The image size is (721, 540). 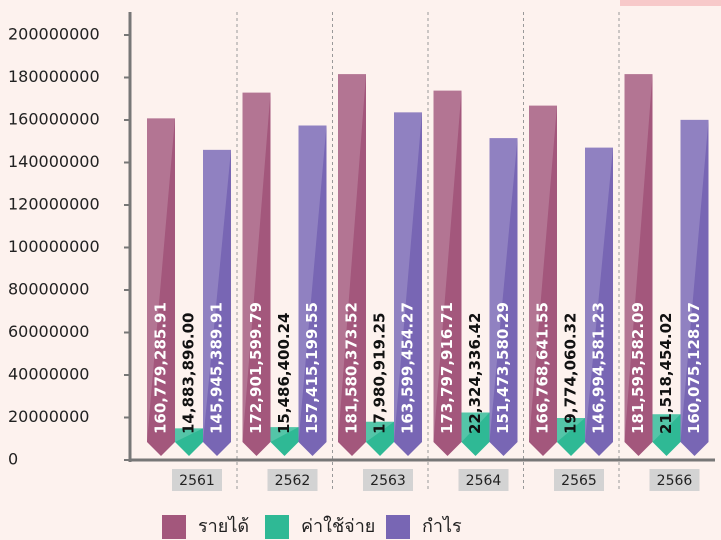 I want to click on x-tick-label: 2564, so click(x=484, y=481).